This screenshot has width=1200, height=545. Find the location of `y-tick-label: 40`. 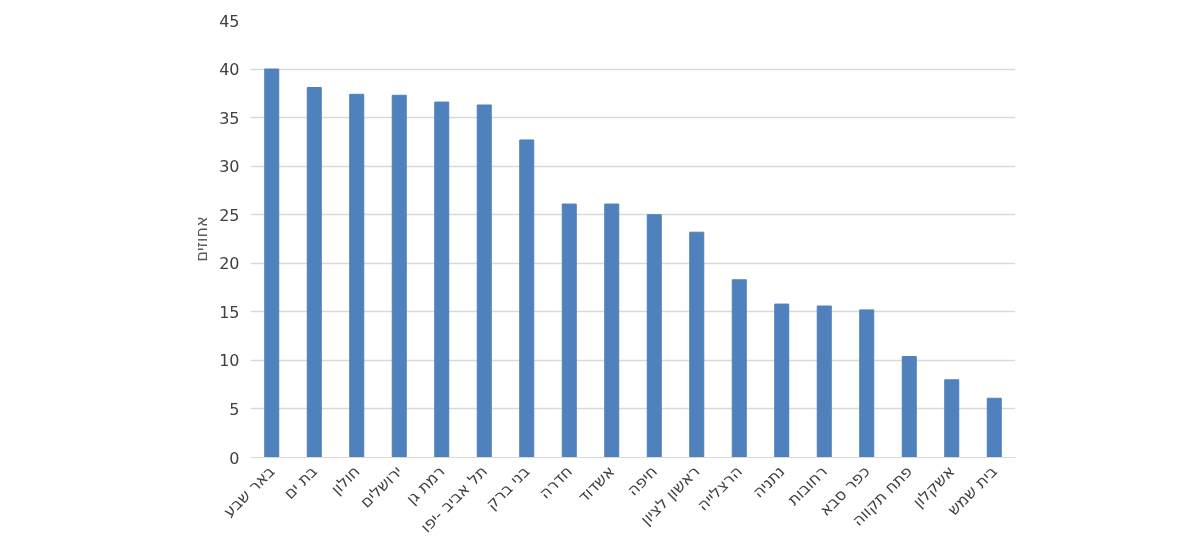

y-tick-label: 40 is located at coordinates (229, 70).